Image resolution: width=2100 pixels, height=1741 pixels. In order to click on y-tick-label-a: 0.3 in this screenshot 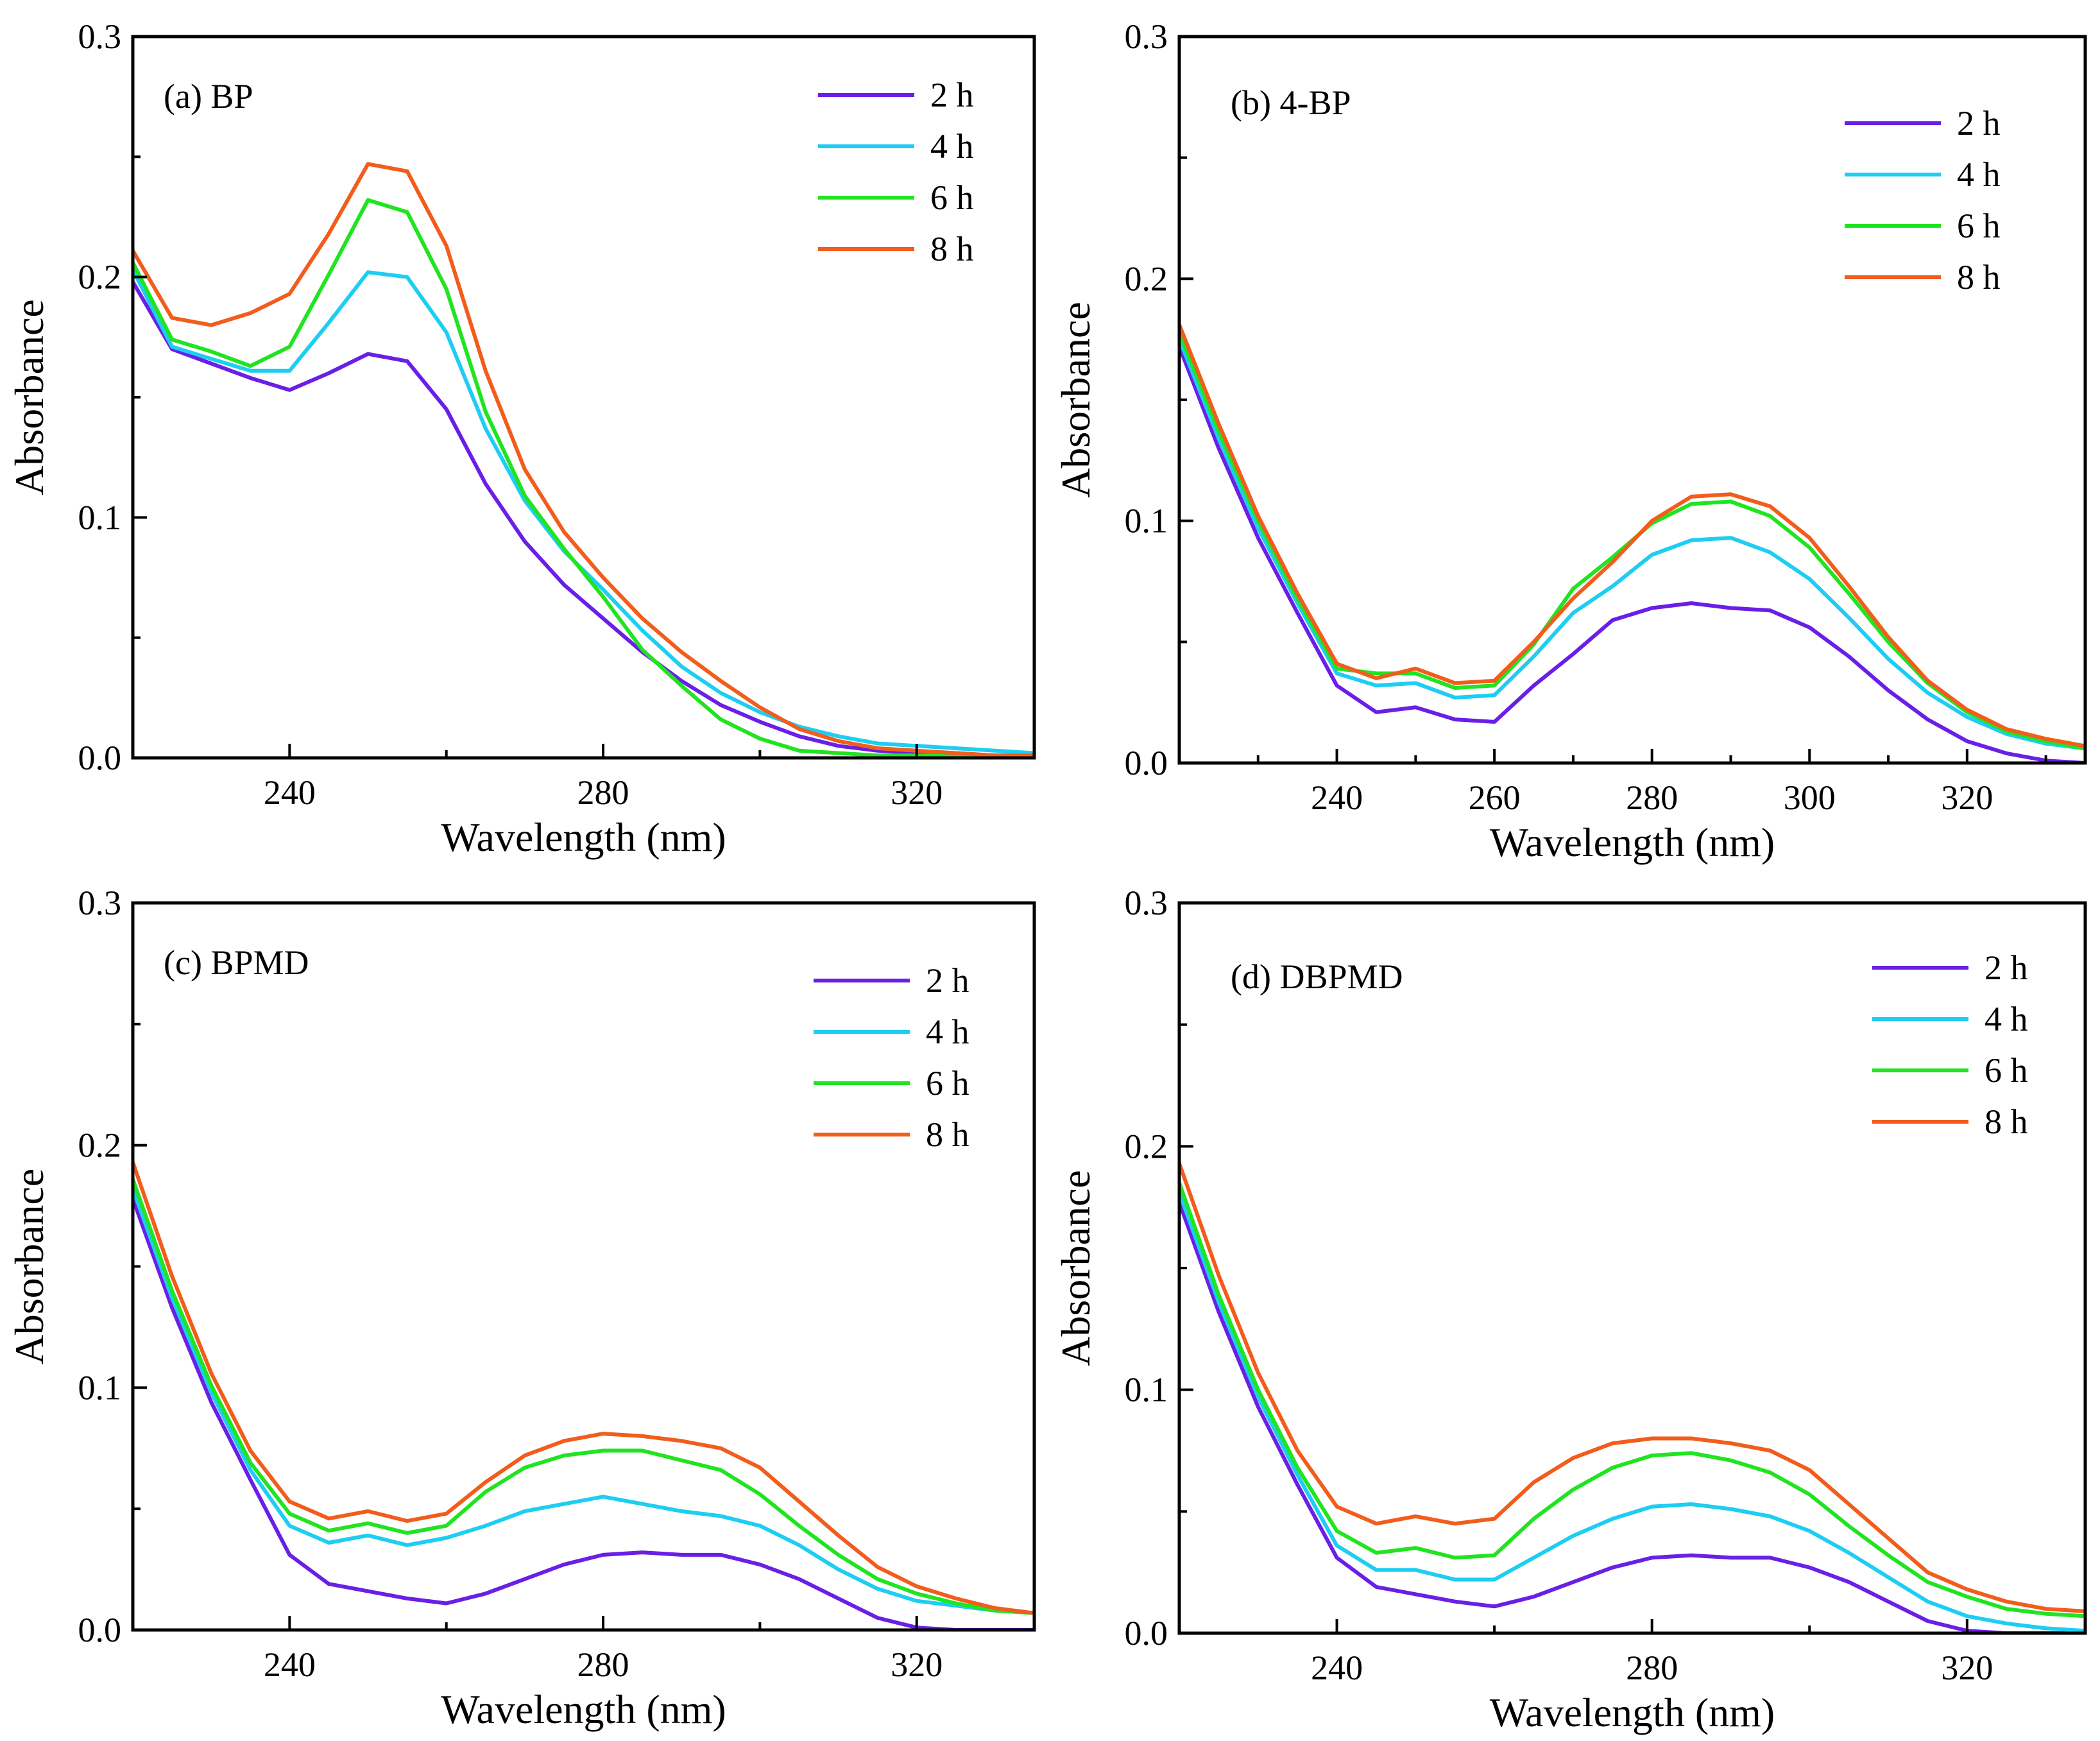, I will do `click(100, 36)`.